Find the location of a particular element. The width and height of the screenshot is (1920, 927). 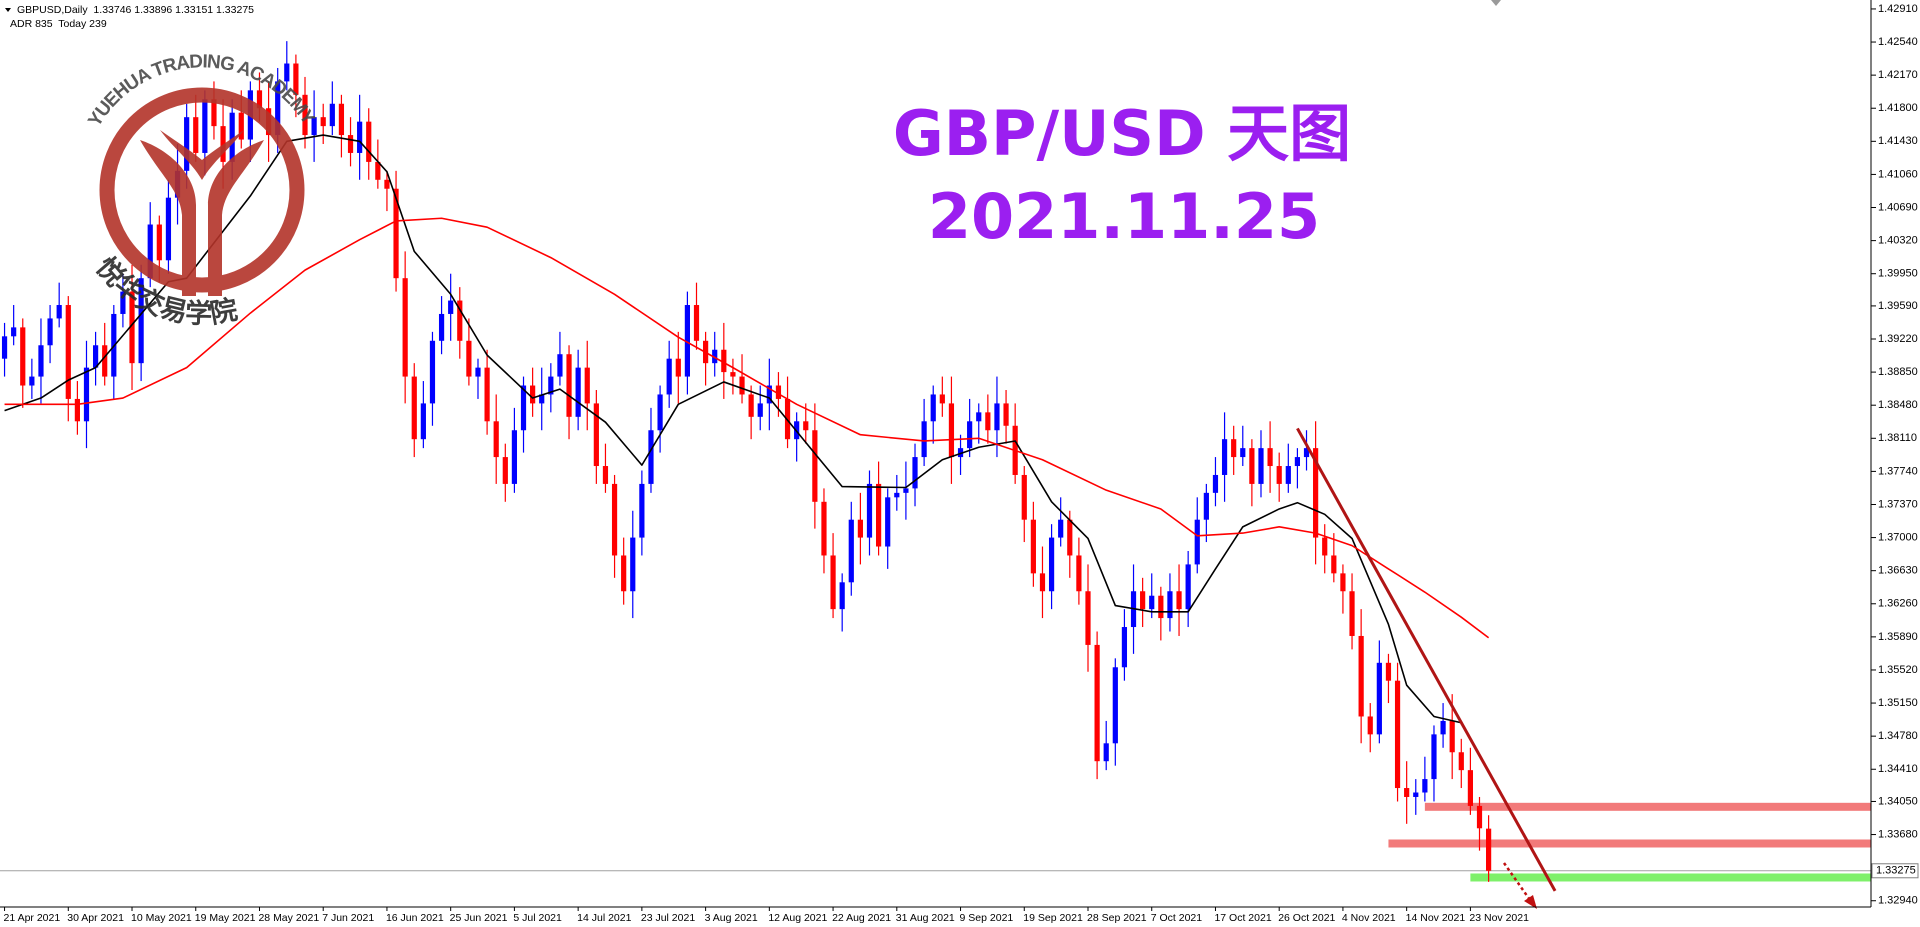

y-tick-label: 1.38480 is located at coordinates (1898, 405).